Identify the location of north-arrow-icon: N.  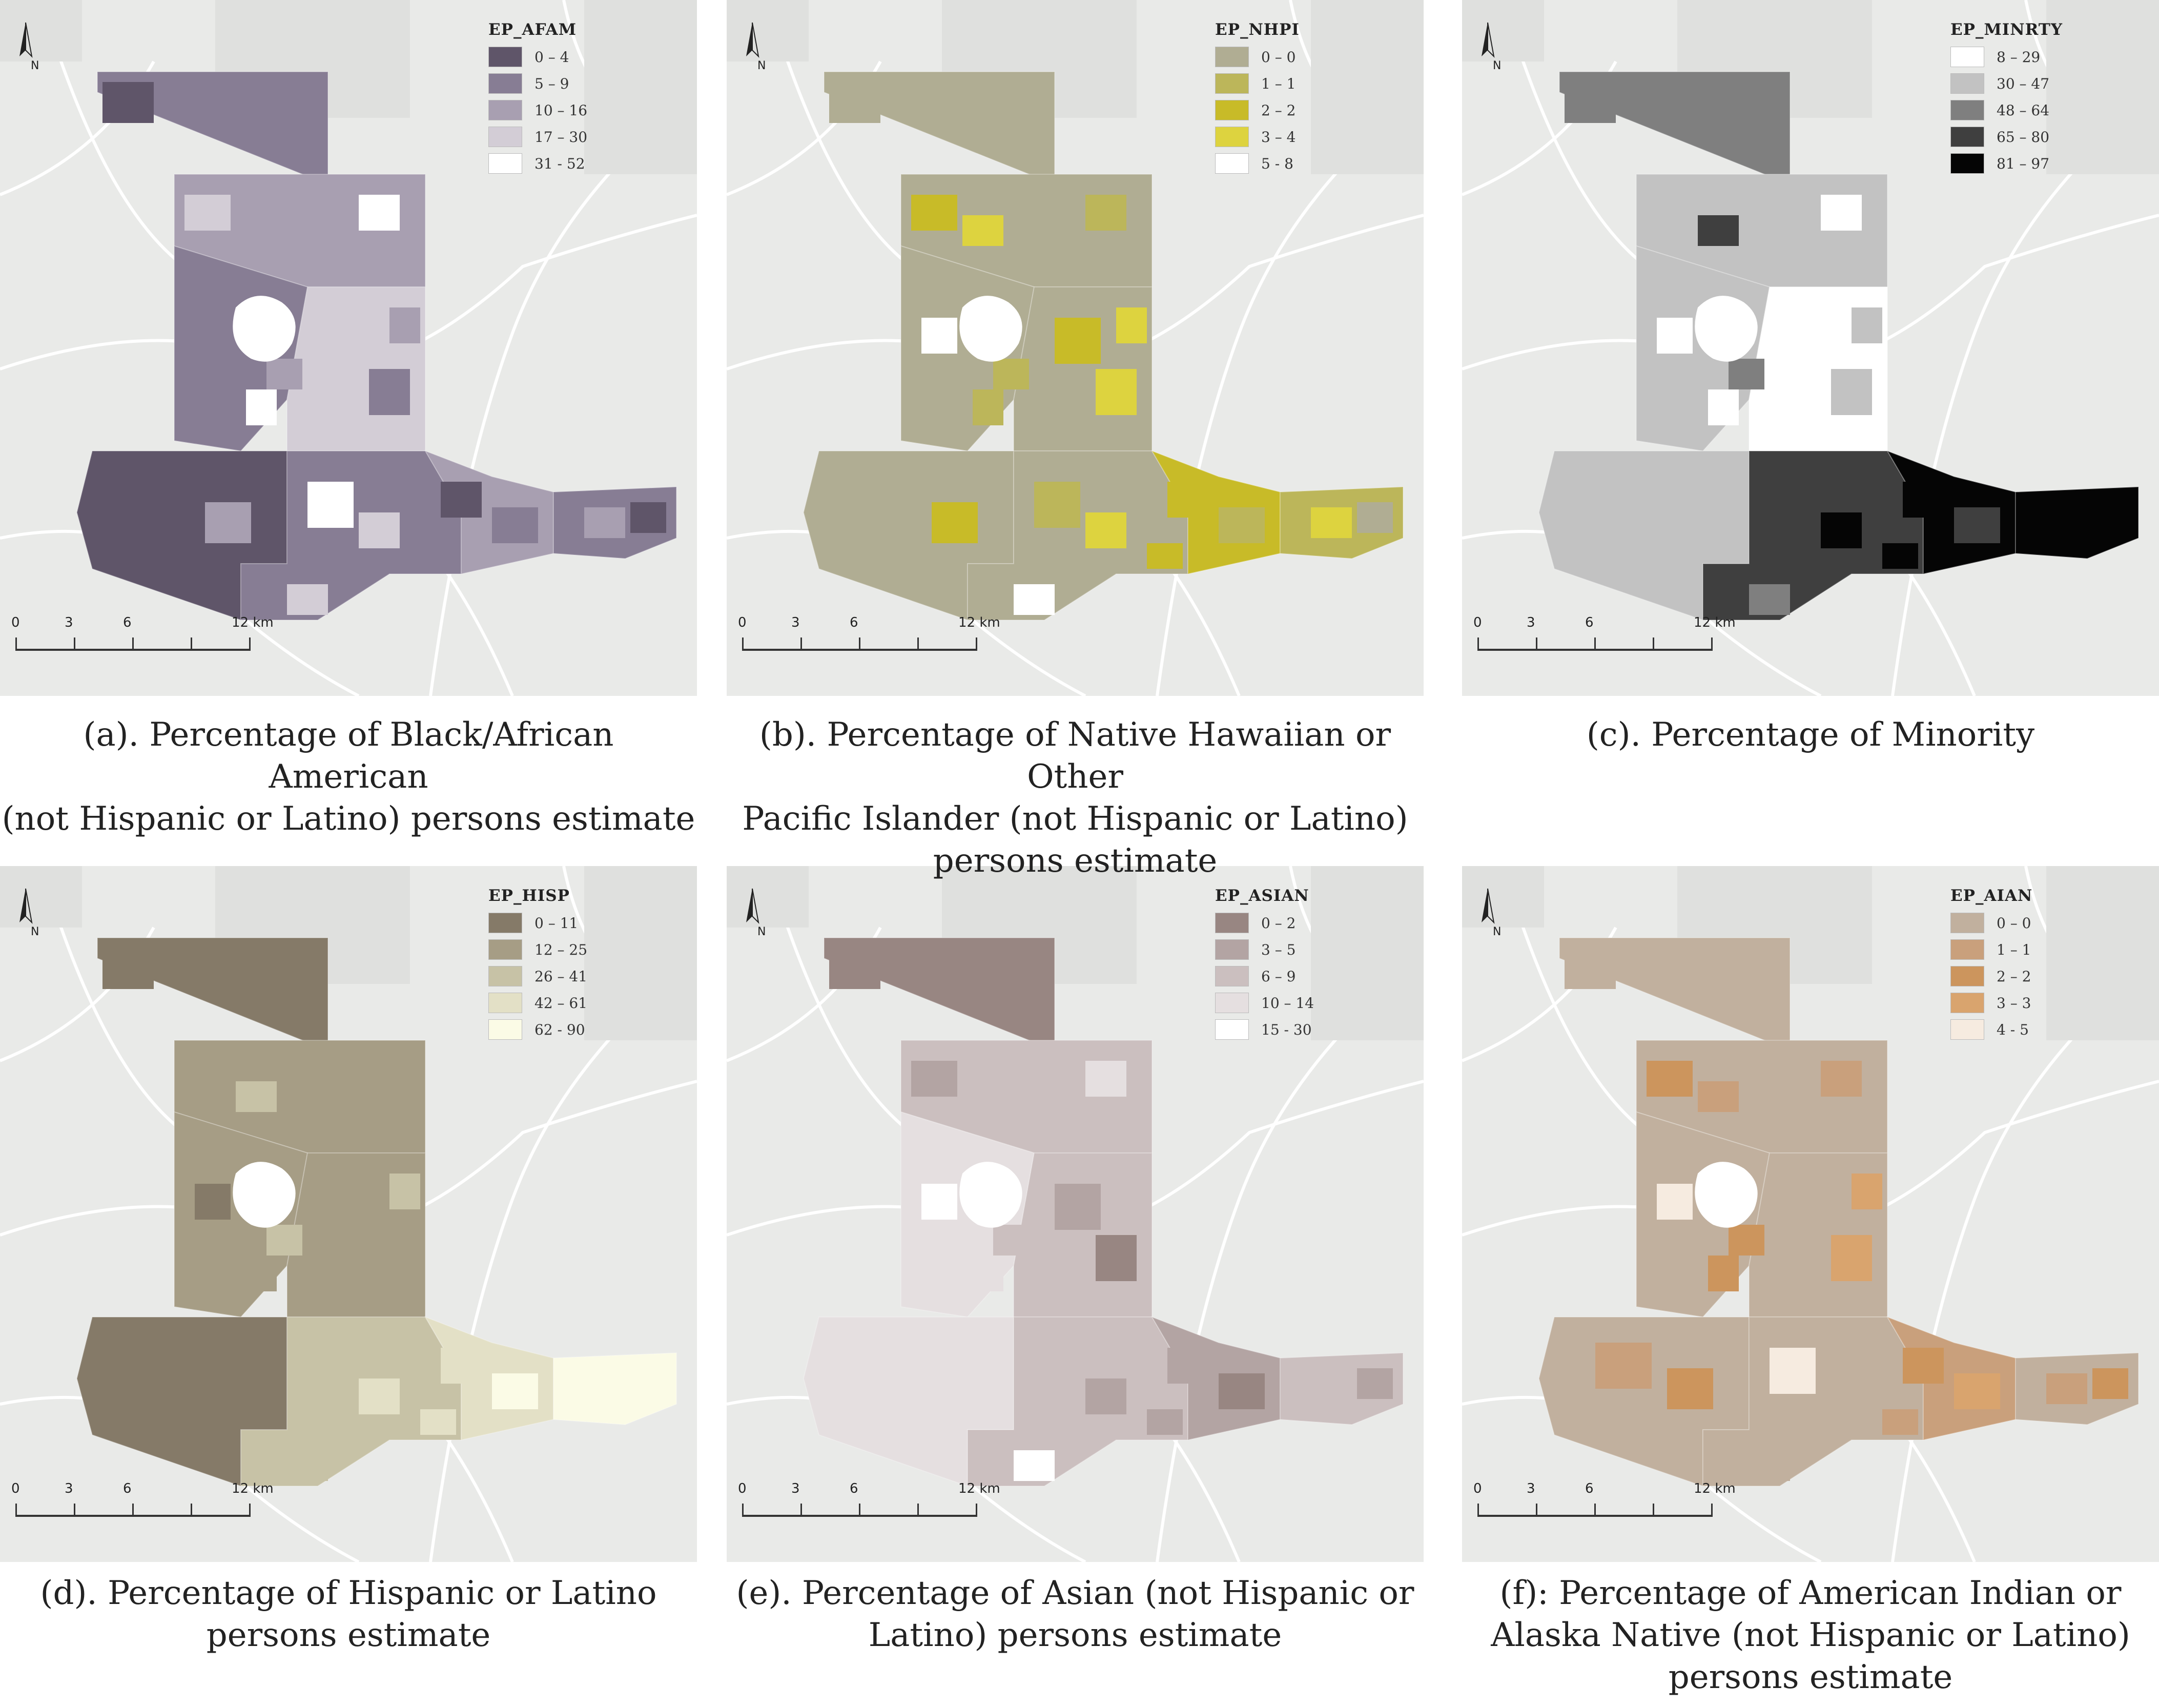
(753, 48).